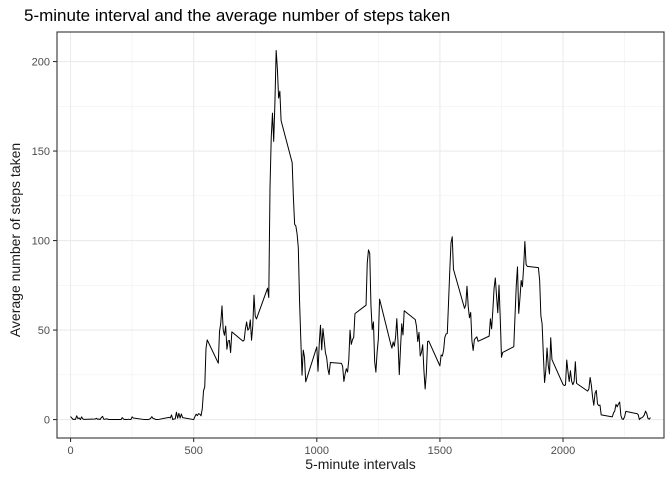 This screenshot has width=672, height=480. I want to click on y-tick-label: 150, so click(41, 152).